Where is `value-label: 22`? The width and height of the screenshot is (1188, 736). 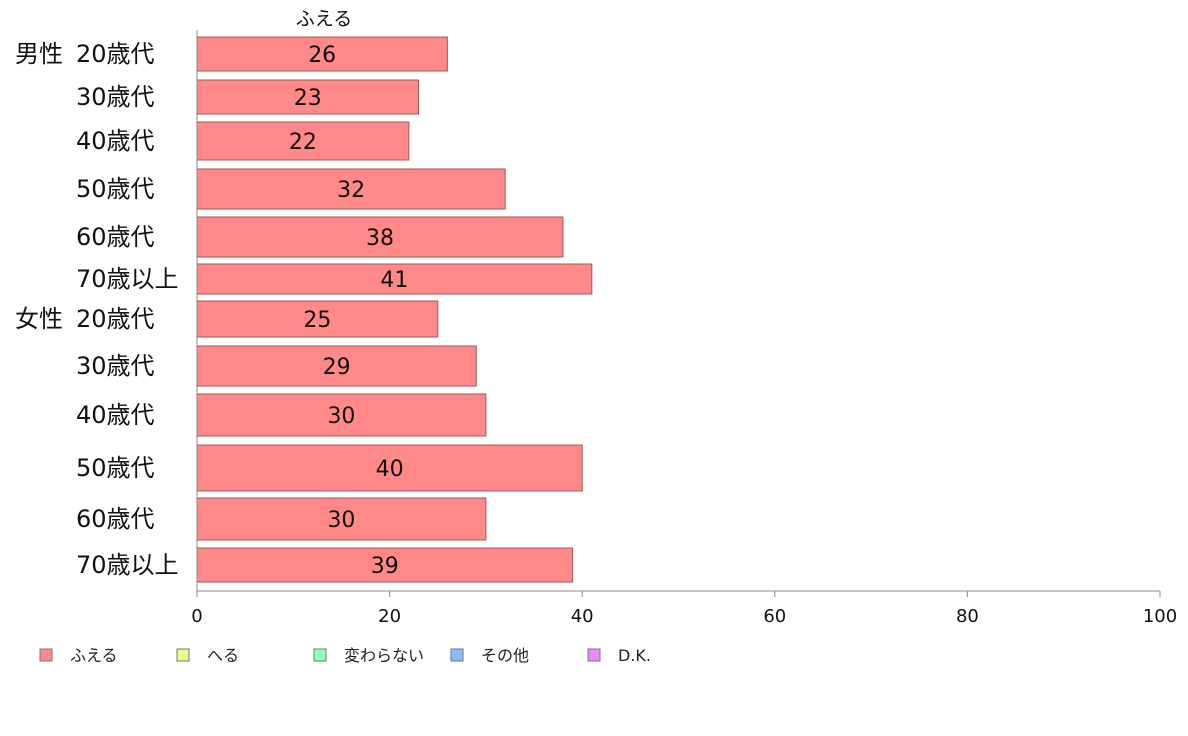 value-label: 22 is located at coordinates (303, 142).